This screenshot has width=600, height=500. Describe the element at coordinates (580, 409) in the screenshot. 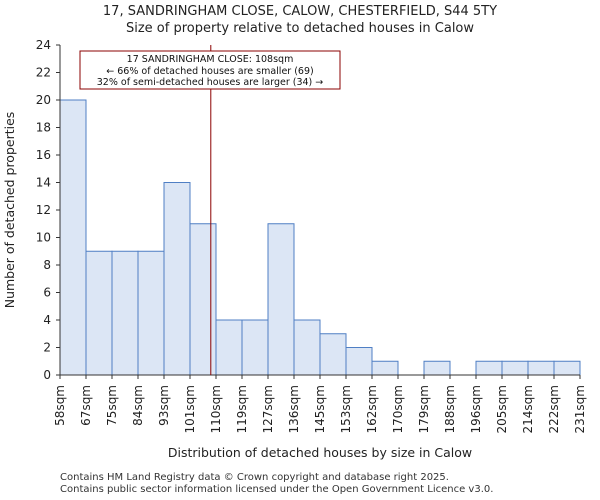

I see `x-tick-label: 231sqm` at that location.